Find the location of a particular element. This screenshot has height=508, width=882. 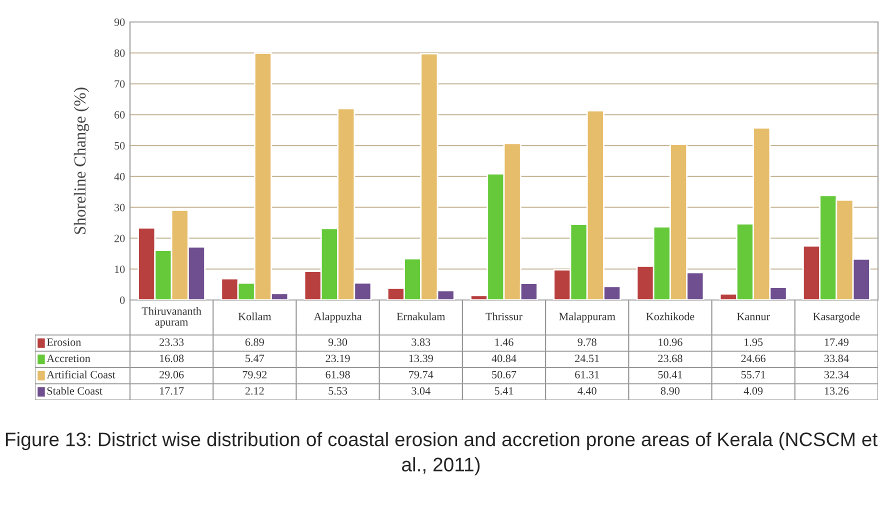

legend-label: Stable Coast is located at coordinates (74, 390).